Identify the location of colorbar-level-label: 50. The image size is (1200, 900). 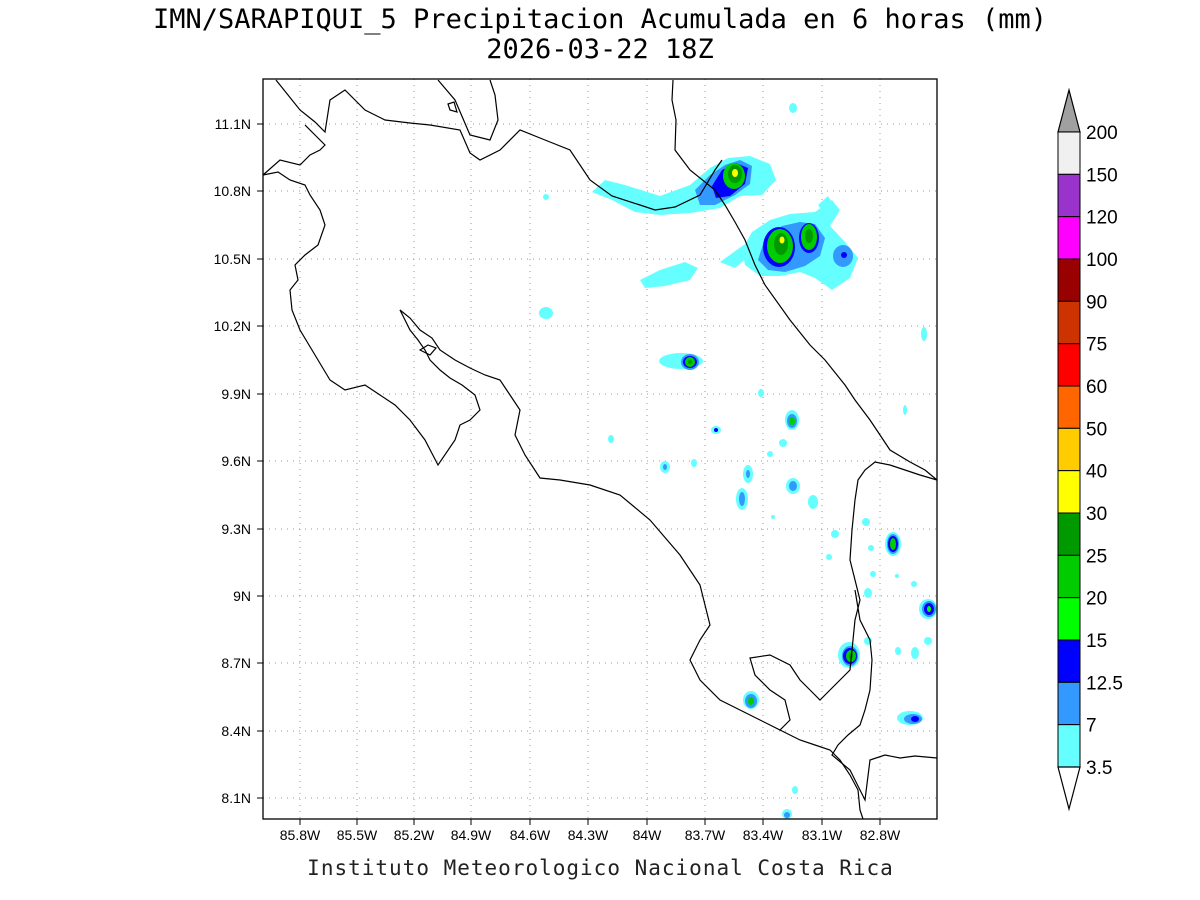
(1096, 429).